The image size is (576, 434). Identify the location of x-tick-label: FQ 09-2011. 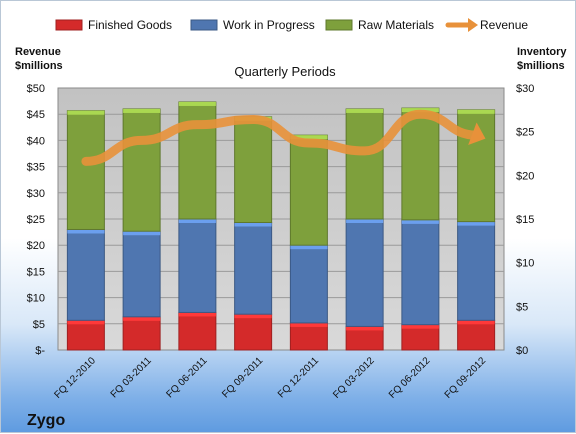
(242, 377).